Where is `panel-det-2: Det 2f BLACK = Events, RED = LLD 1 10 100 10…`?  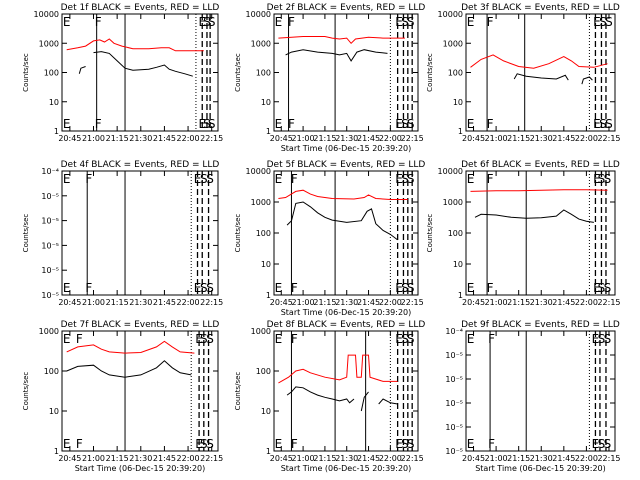 panel-det-2: Det 2f BLACK = Events, RED = LLD 1 10 100 10… is located at coordinates (329, 78).